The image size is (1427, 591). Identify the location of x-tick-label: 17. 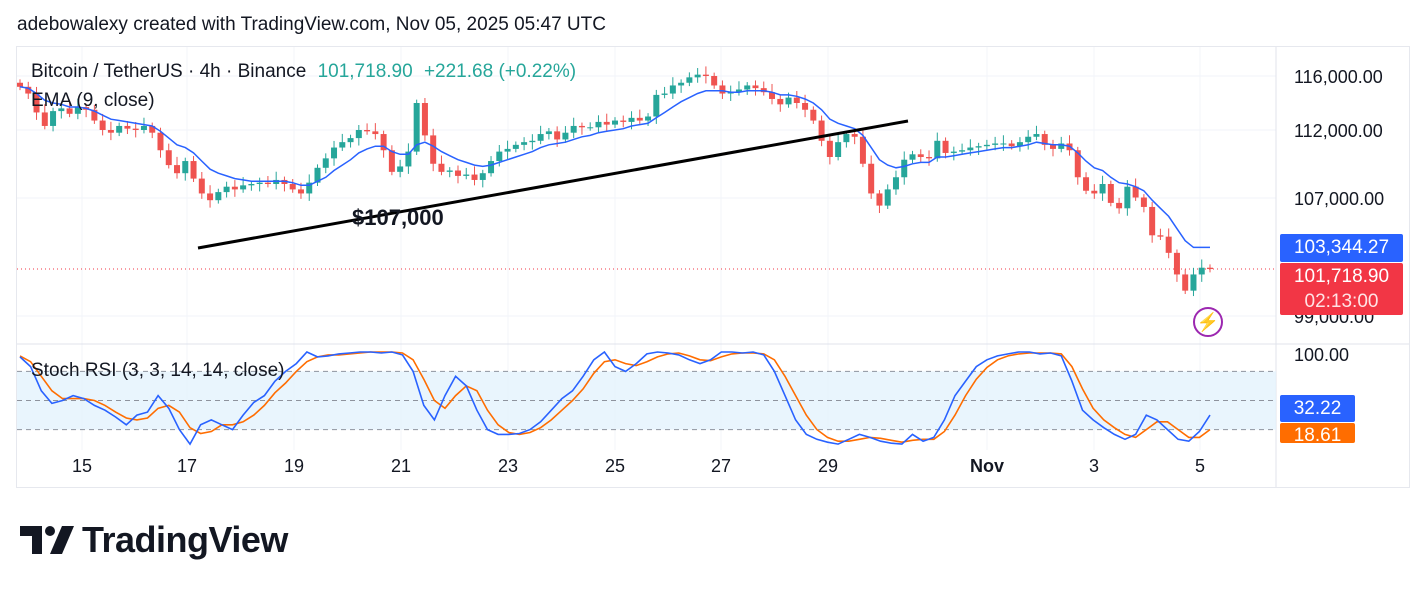
(187, 466).